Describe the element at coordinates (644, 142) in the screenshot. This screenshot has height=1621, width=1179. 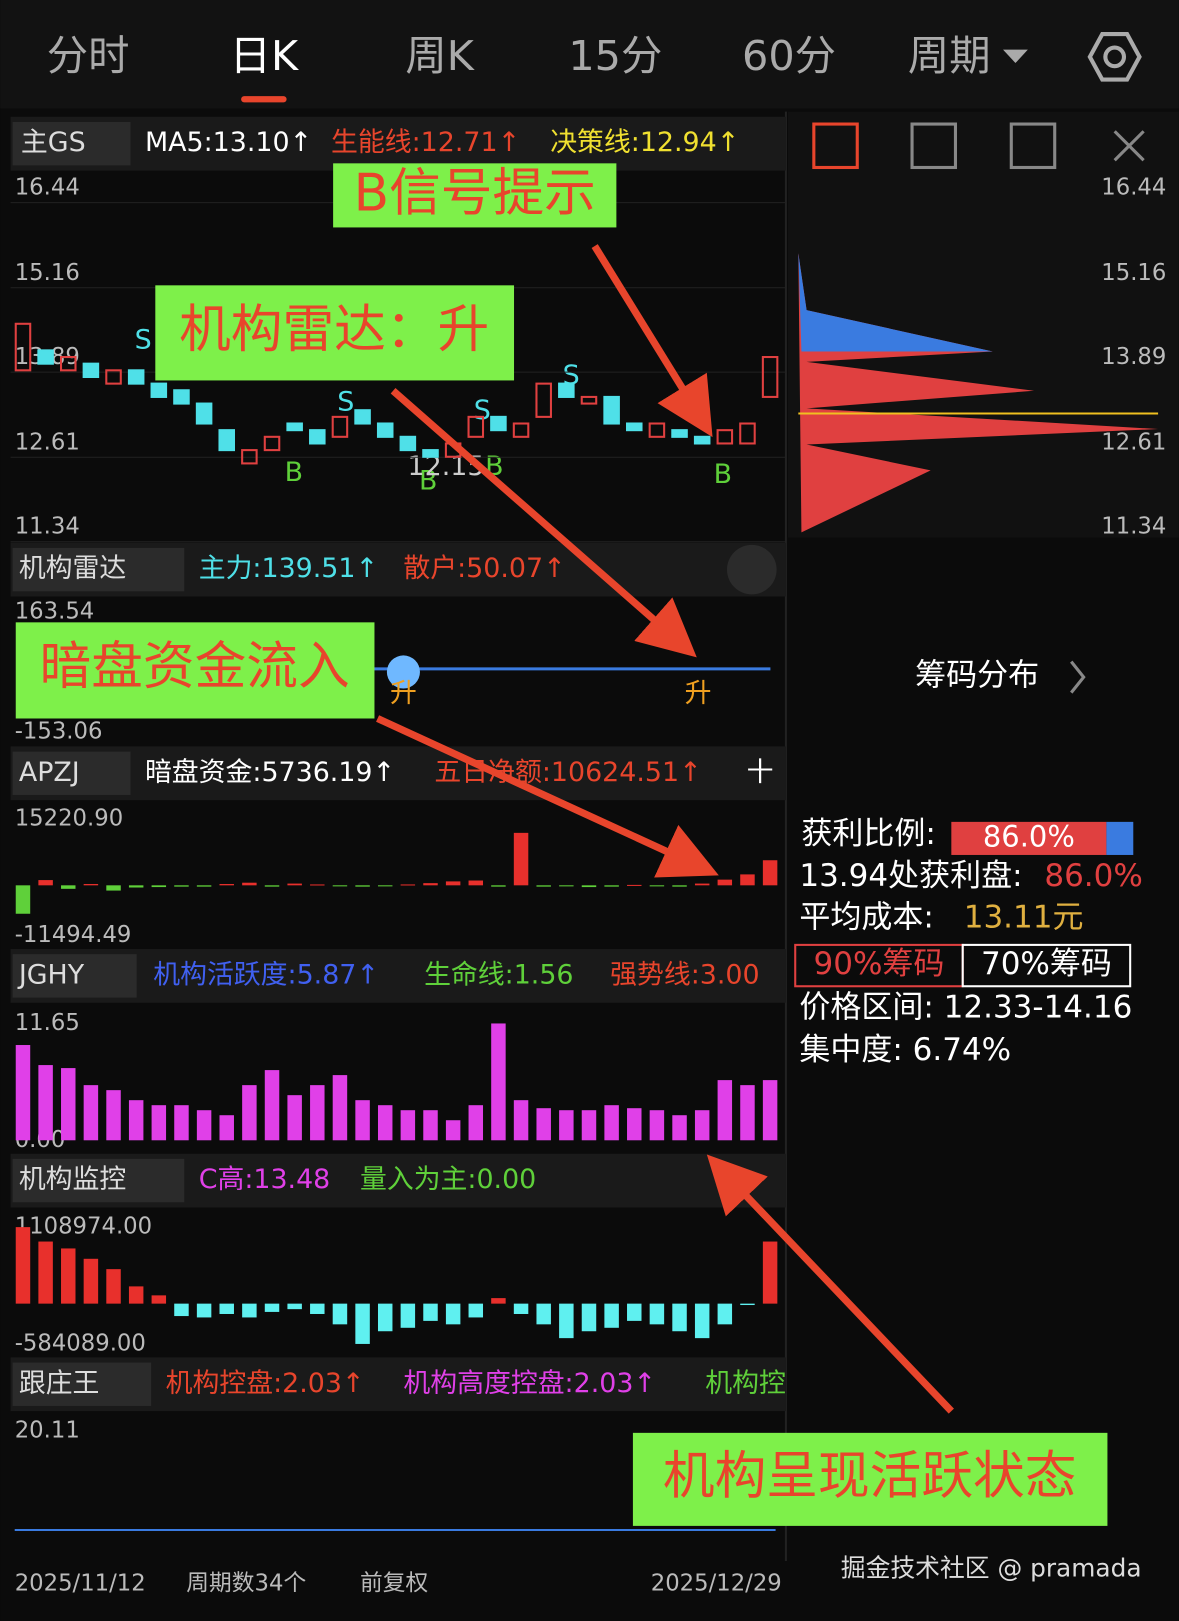
I see `legend-line: 决策线:12.94↑` at that location.